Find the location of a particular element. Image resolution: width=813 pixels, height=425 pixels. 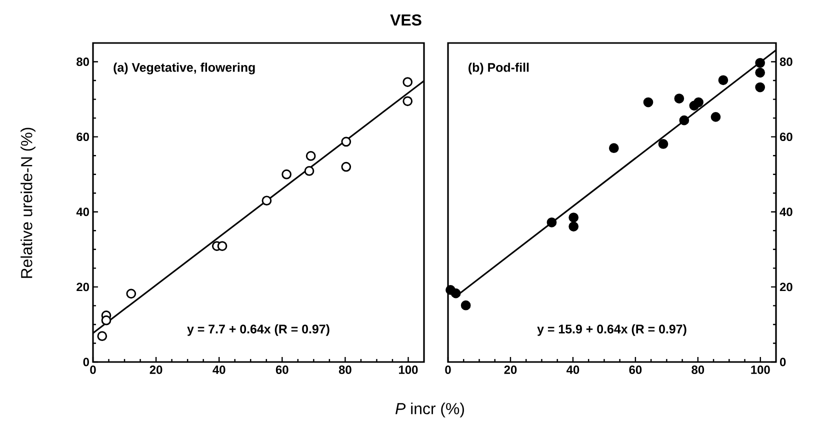

y-axis-title: Relative ureide-N (%) is located at coordinates (28, 203).